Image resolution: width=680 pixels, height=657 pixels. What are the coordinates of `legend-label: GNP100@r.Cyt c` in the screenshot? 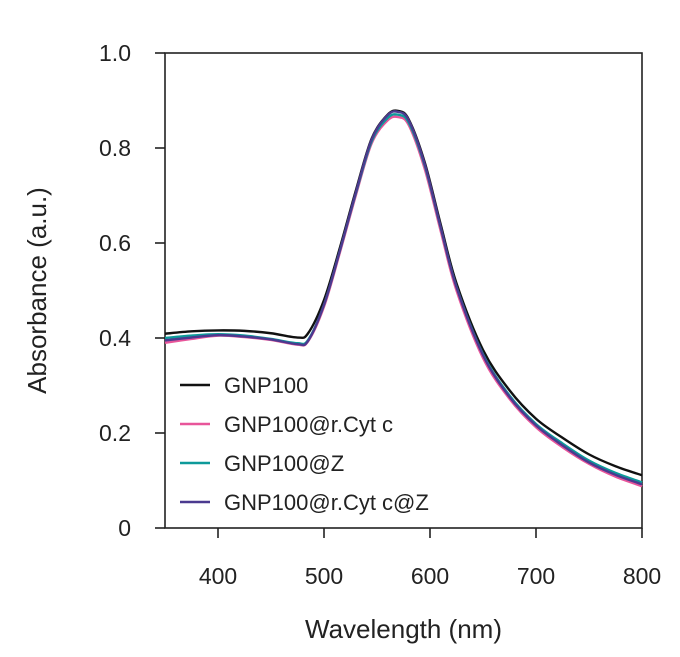 It's located at (308, 424).